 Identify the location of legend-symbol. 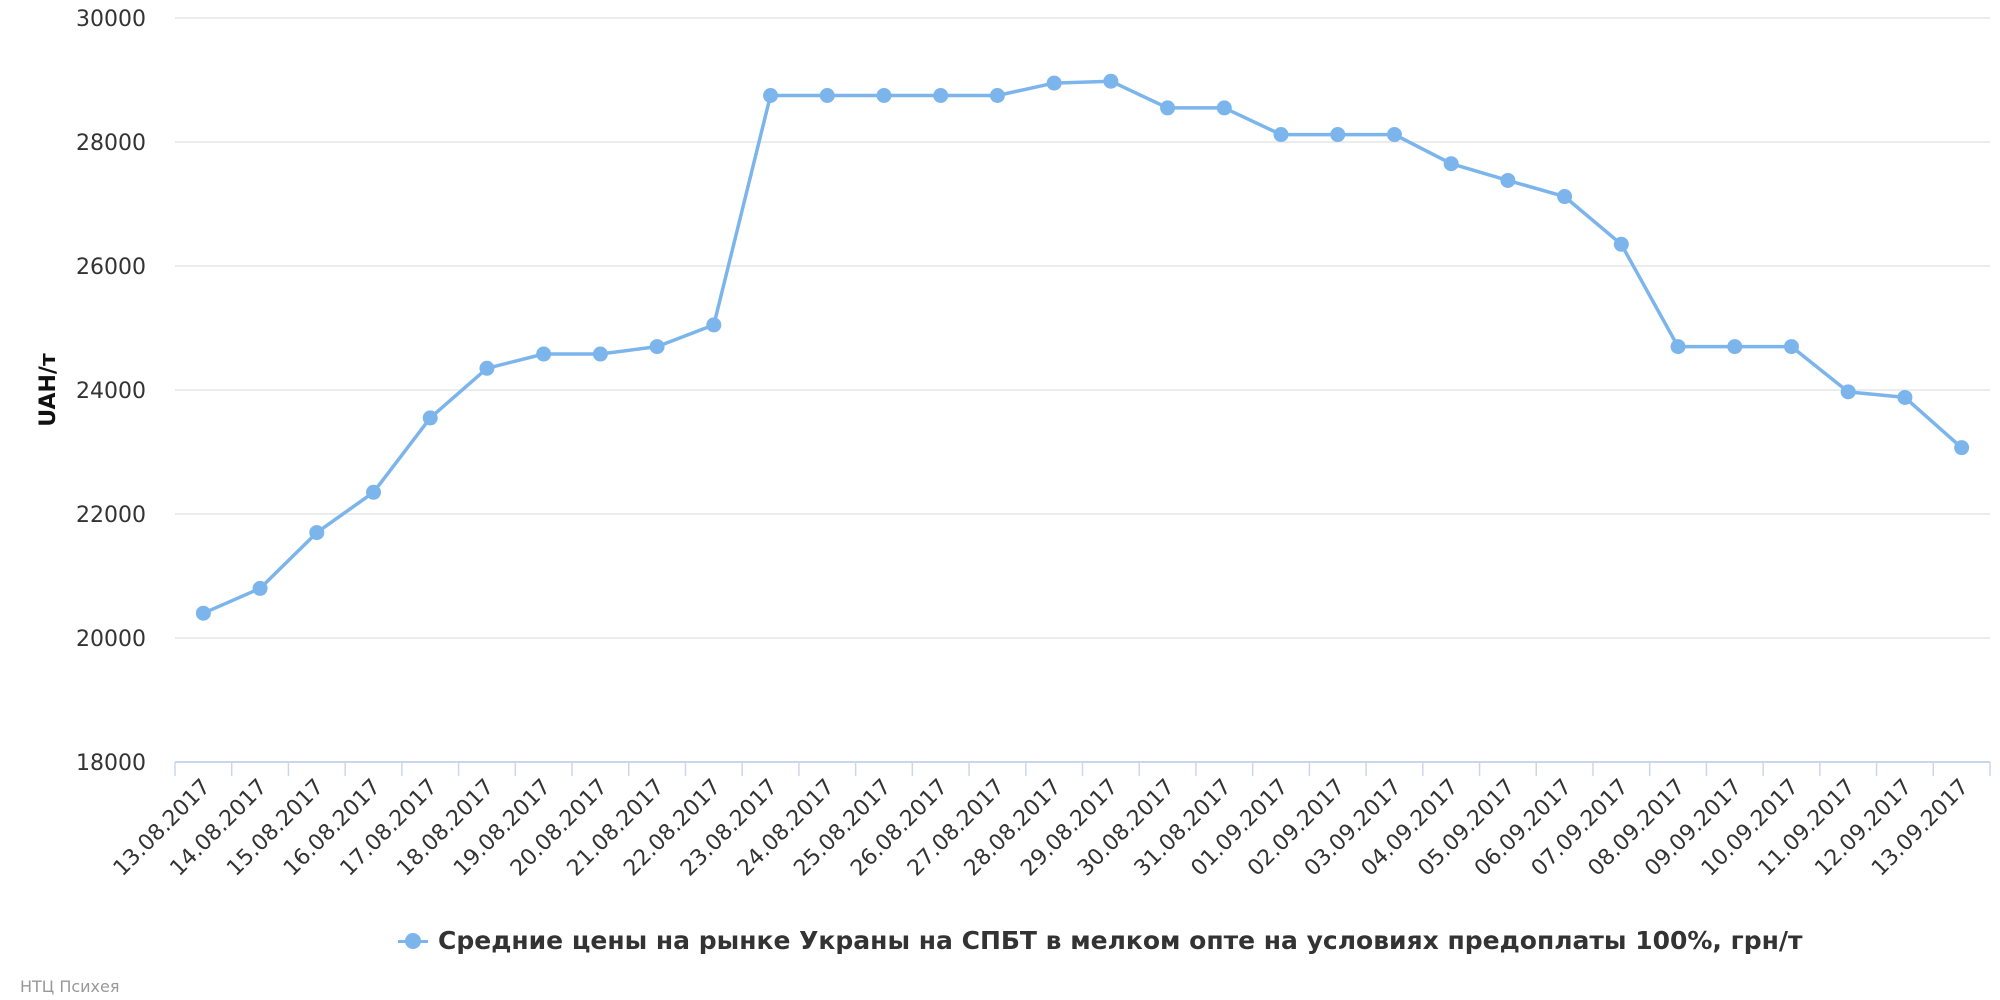
(413, 941).